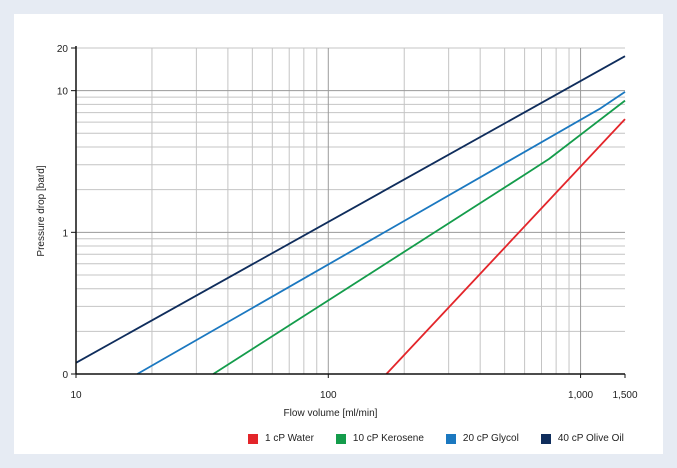 This screenshot has width=677, height=468. What do you see at coordinates (63, 92) in the screenshot?
I see `y-tick-label: 10` at bounding box center [63, 92].